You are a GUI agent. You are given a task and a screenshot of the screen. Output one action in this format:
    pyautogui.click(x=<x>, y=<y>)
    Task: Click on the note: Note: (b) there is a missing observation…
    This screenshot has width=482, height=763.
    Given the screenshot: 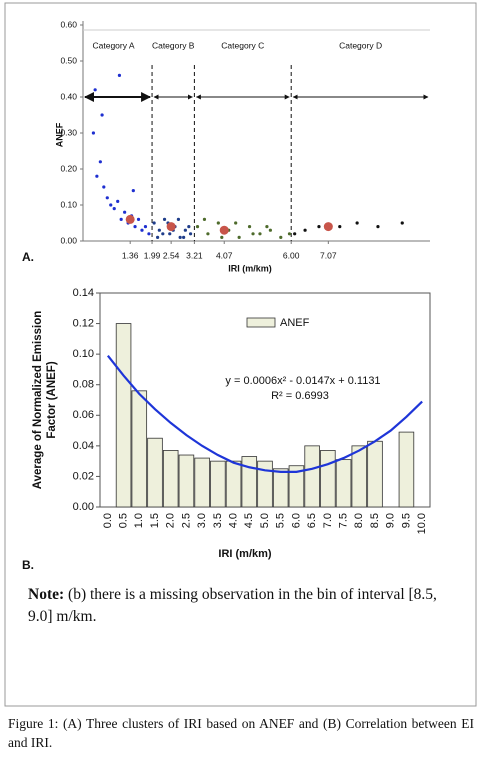 What is the action you would take?
    pyautogui.click(x=238, y=606)
    